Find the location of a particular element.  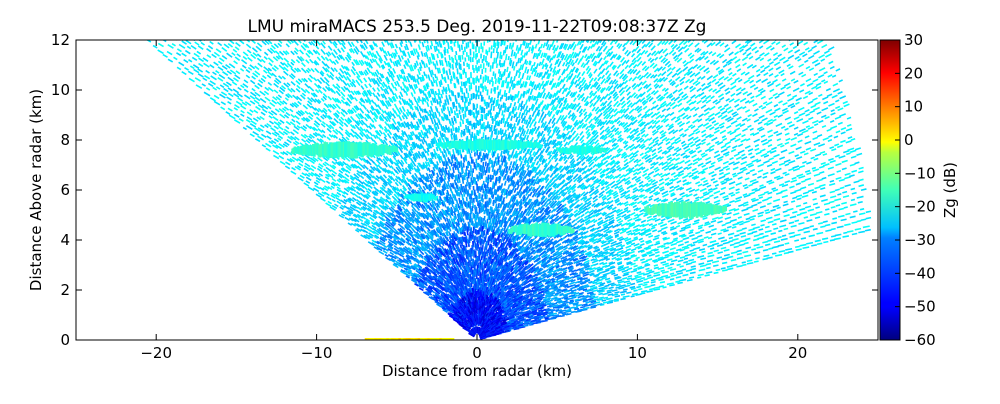

y-axis-label: Distance Above radar (km) is located at coordinates (36, 190).